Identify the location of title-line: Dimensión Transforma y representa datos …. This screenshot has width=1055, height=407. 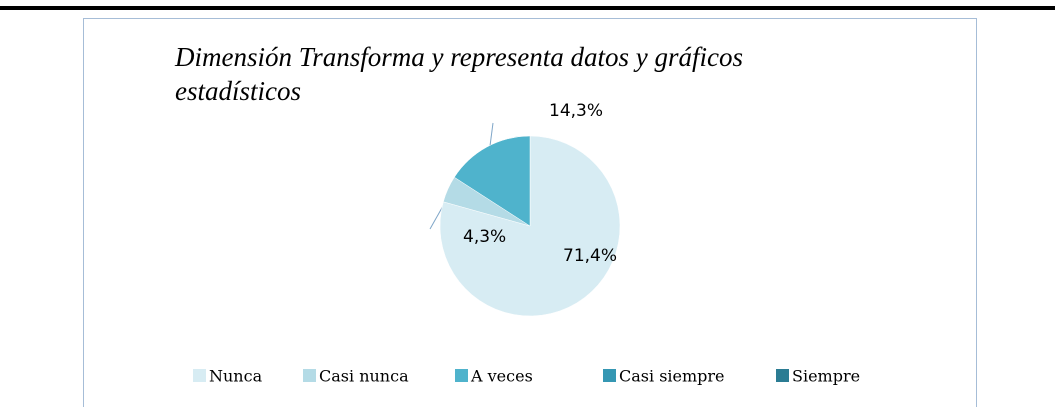
(462, 57).